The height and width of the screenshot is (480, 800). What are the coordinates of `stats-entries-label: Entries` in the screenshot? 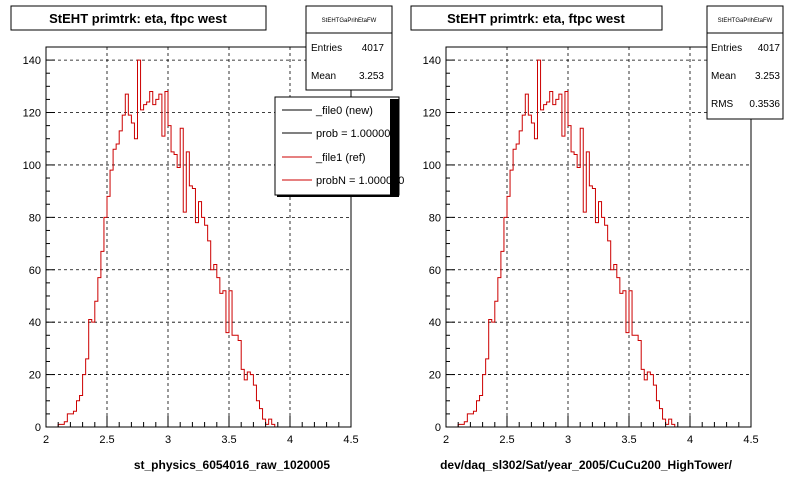 It's located at (726, 48).